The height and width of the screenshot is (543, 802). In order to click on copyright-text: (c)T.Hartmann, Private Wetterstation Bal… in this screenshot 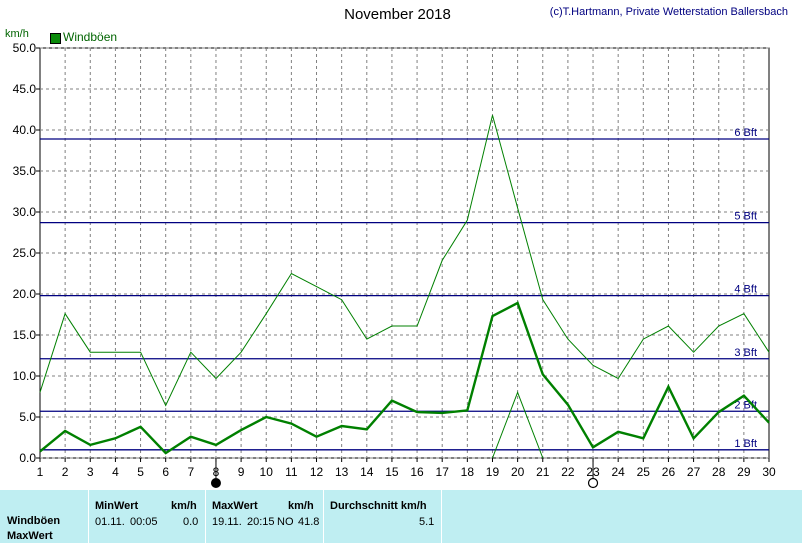, I will do `click(668, 12)`.